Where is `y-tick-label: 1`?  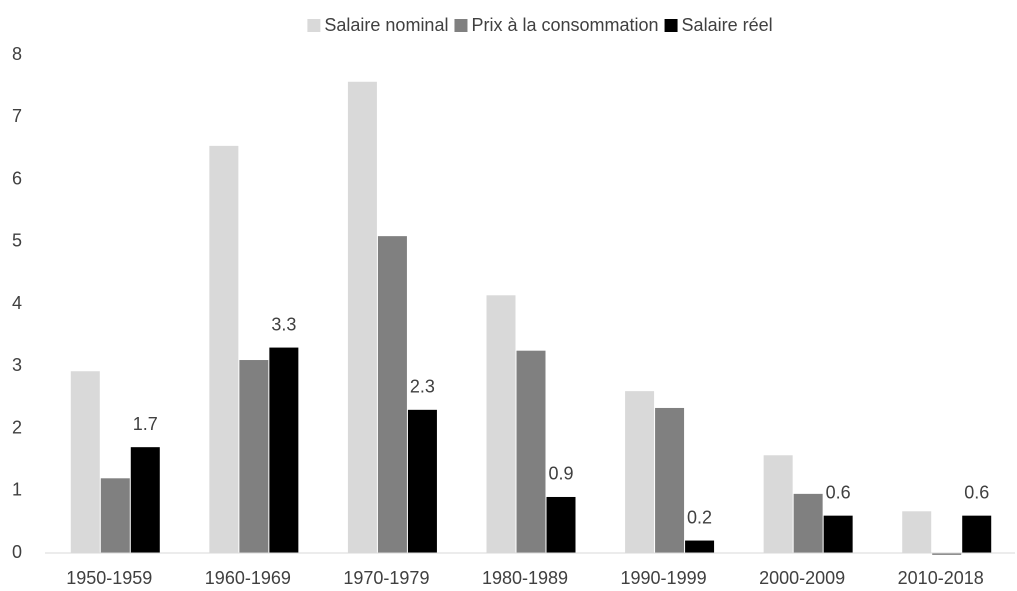 y-tick-label: 1 is located at coordinates (17, 490).